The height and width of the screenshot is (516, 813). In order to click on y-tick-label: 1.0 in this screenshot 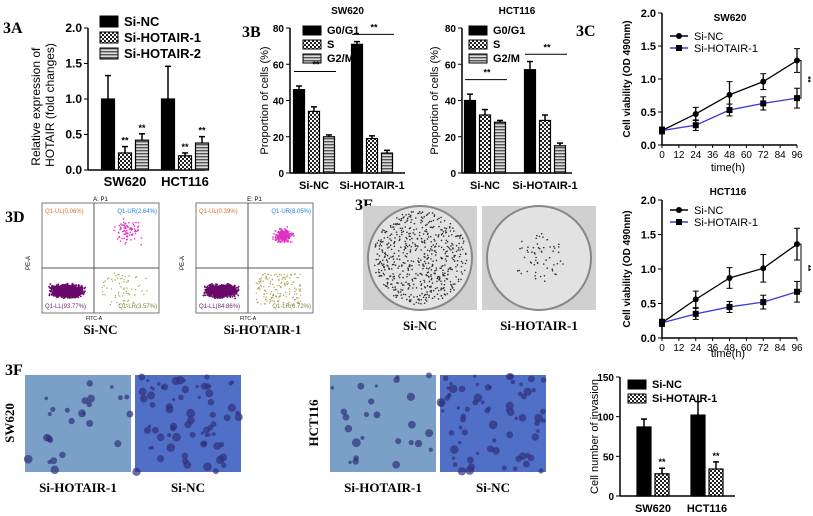, I will do `click(648, 270)`.